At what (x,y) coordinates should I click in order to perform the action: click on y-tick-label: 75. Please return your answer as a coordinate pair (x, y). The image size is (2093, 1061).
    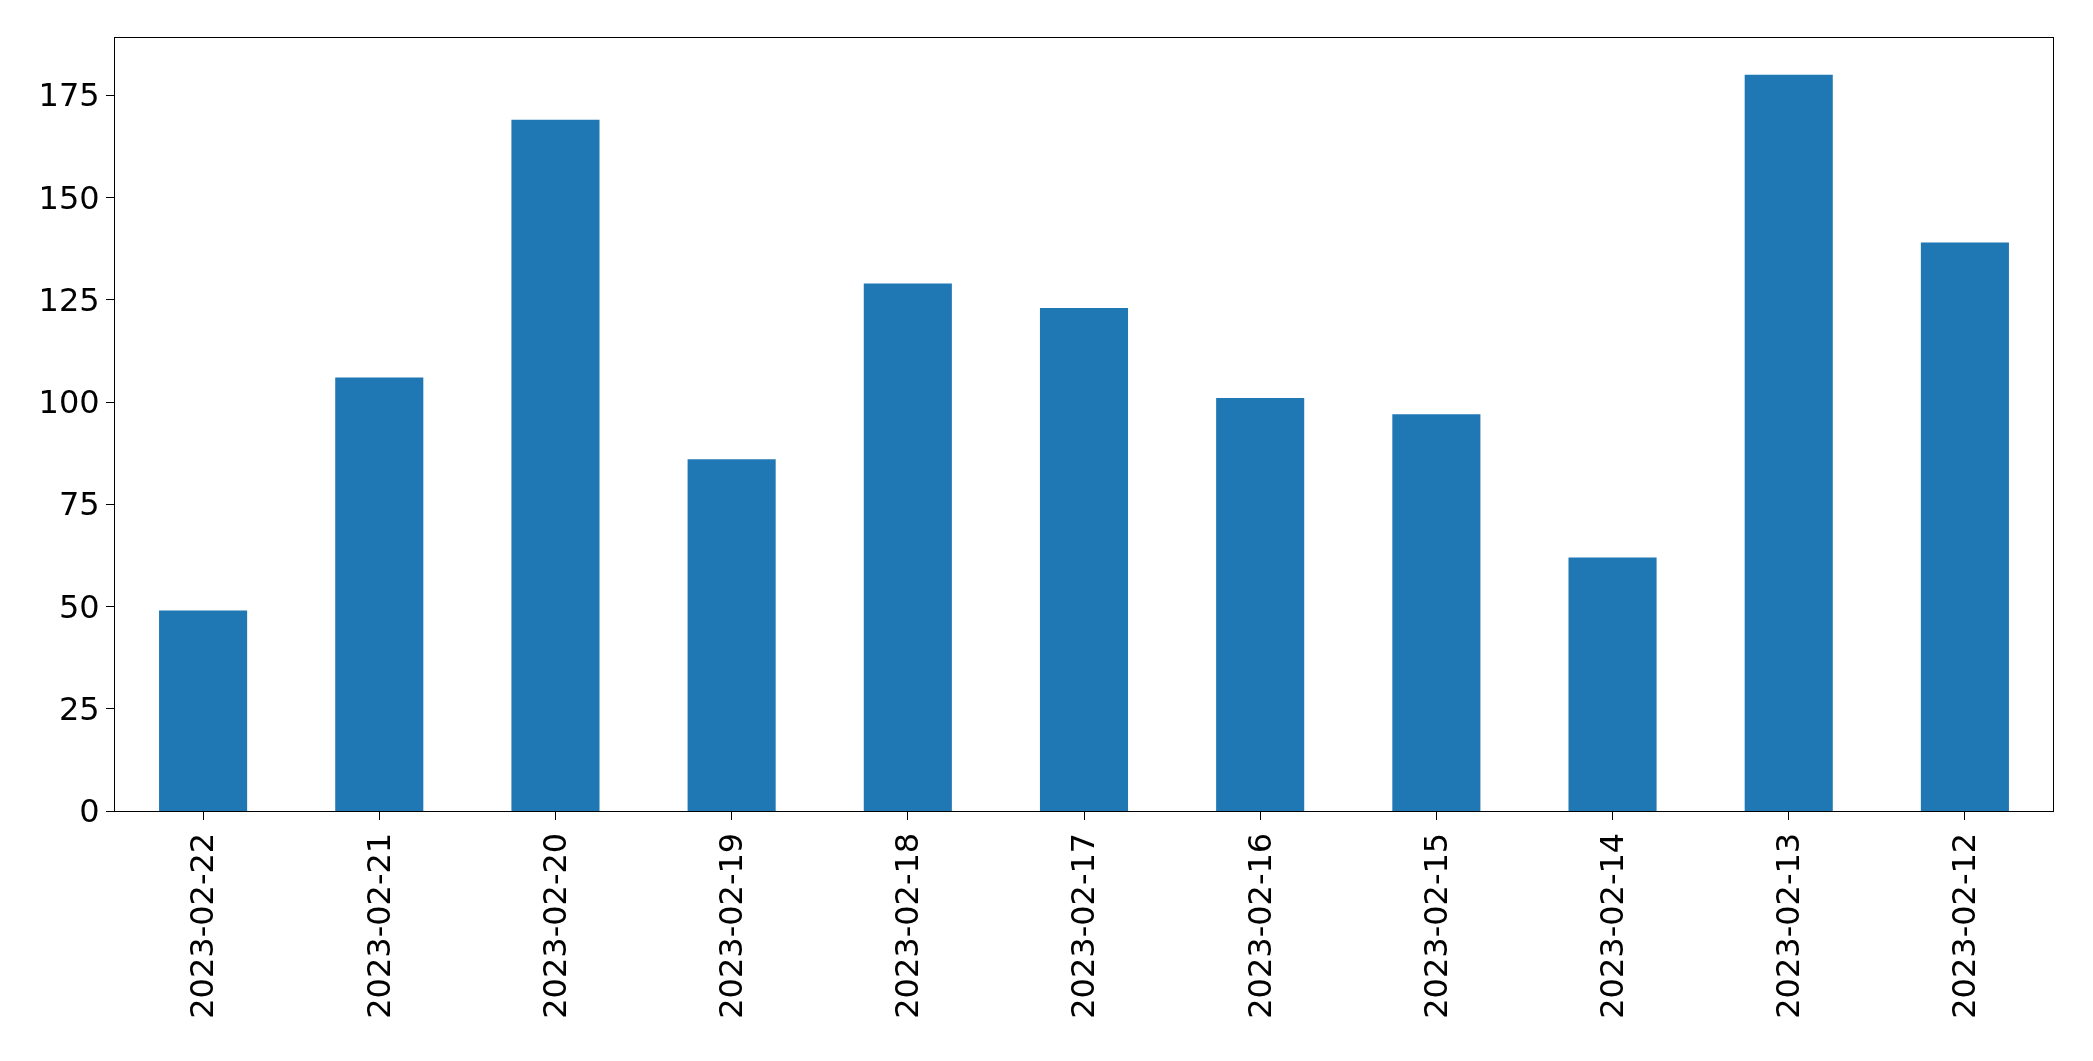
    Looking at the image, I should click on (79, 504).